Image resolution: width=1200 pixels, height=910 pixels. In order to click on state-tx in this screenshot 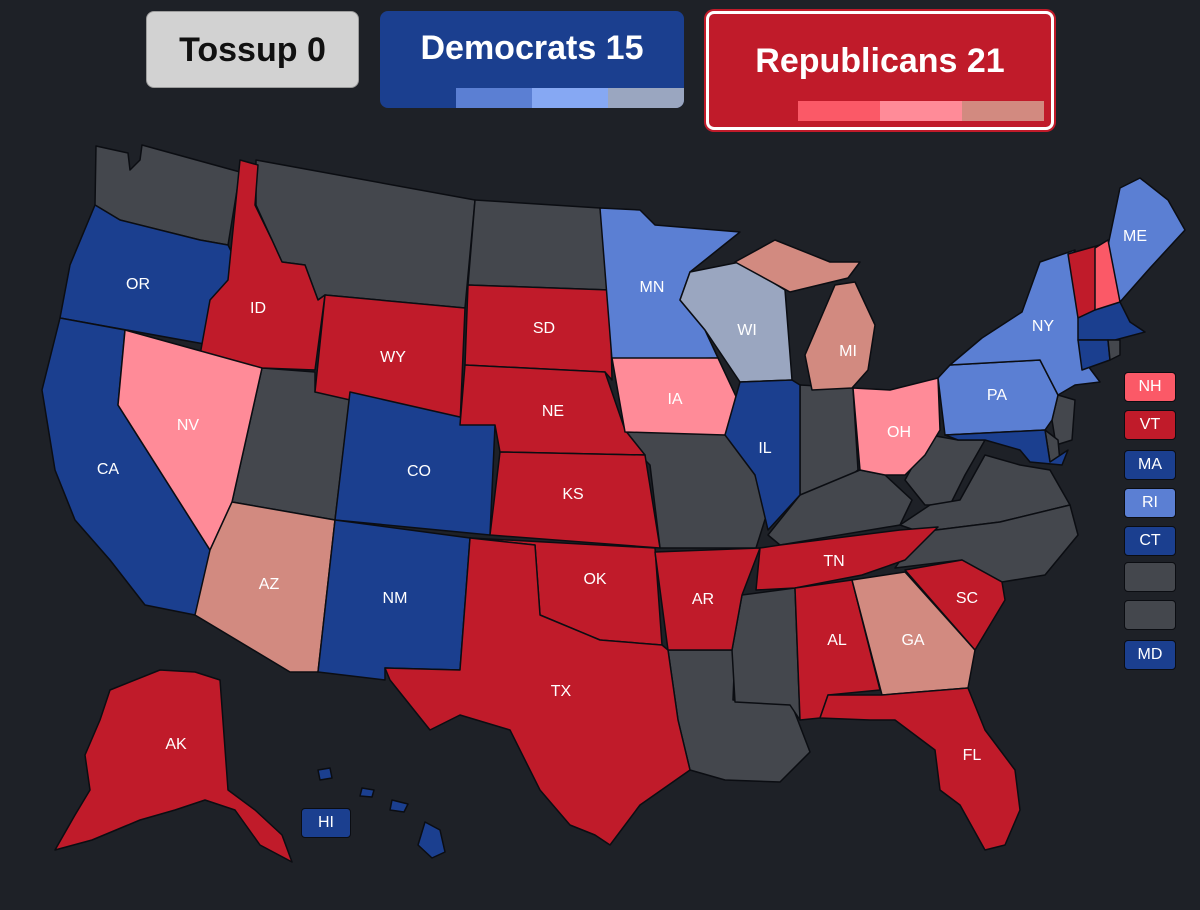, I will do `click(537, 691)`.